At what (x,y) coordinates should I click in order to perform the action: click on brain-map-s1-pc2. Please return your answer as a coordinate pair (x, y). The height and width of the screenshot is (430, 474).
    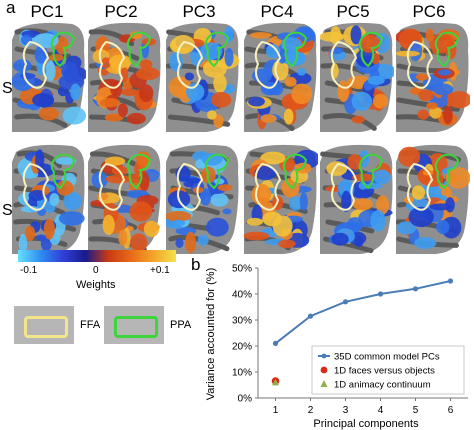
    Looking at the image, I should click on (125, 76).